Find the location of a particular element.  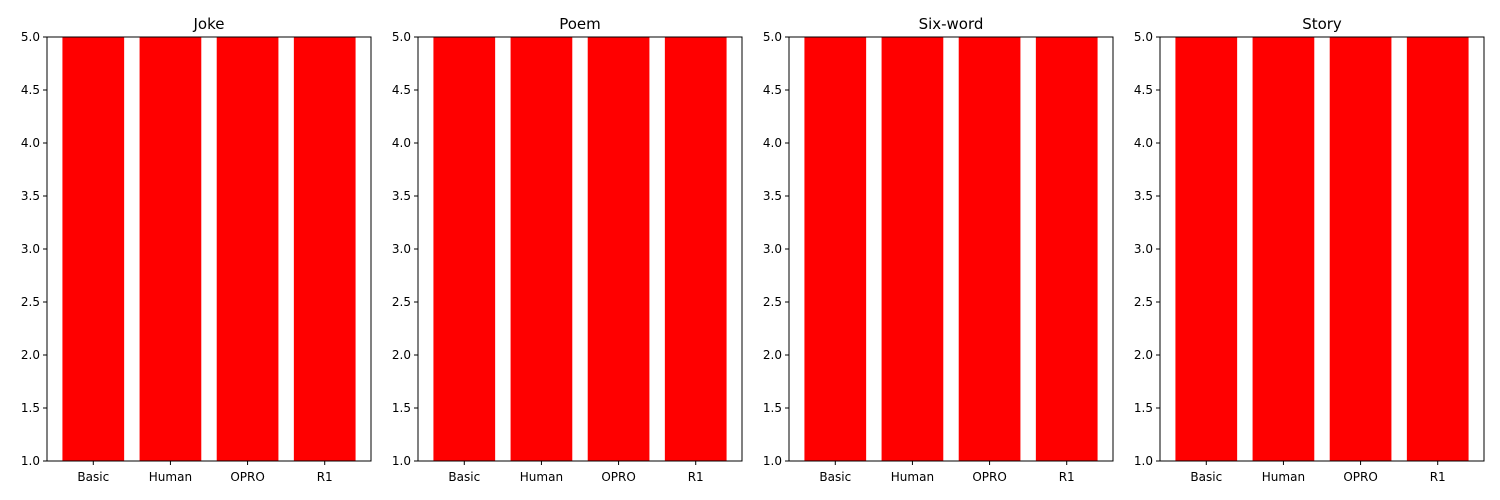

panel-title: Story is located at coordinates (1322, 24).